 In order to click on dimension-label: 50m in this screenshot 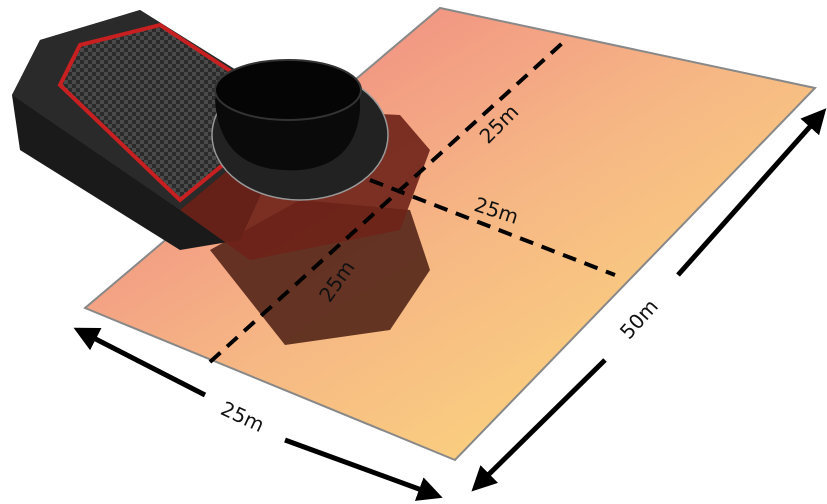, I will do `click(639, 318)`.